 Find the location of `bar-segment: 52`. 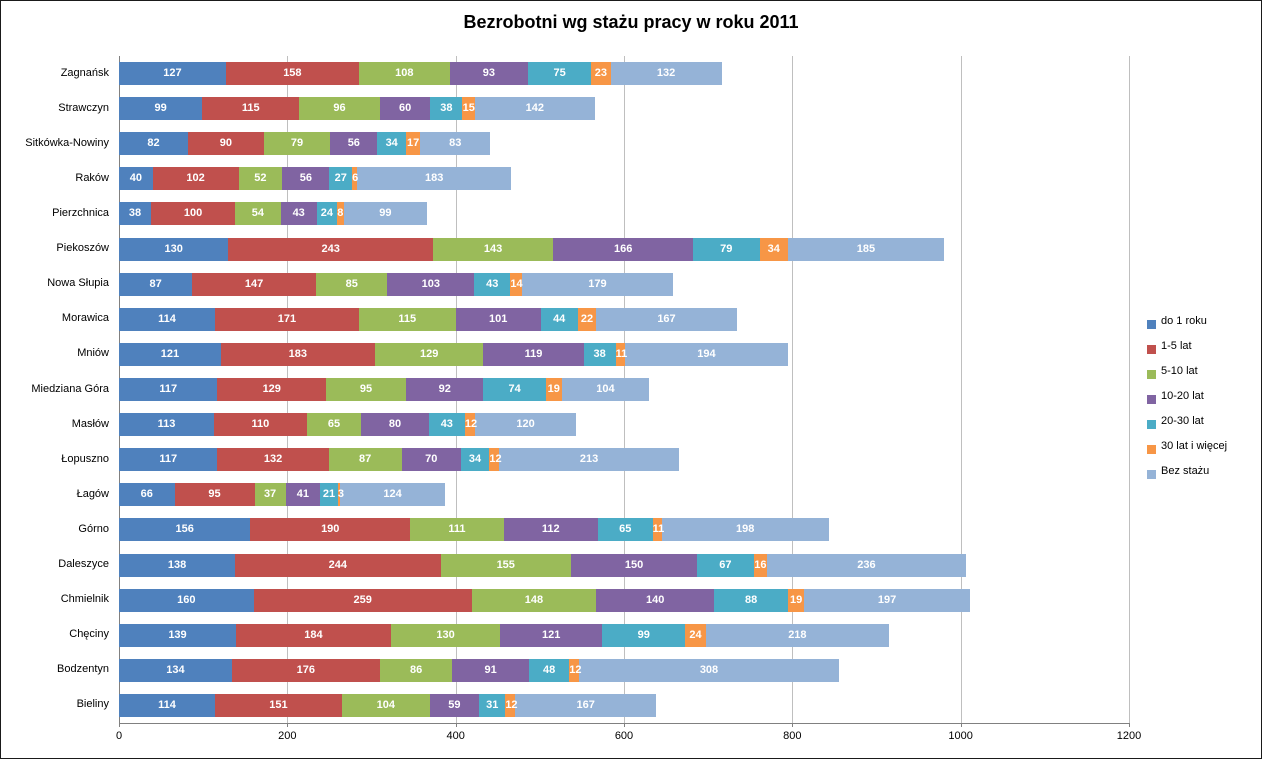

bar-segment: 52 is located at coordinates (260, 179).